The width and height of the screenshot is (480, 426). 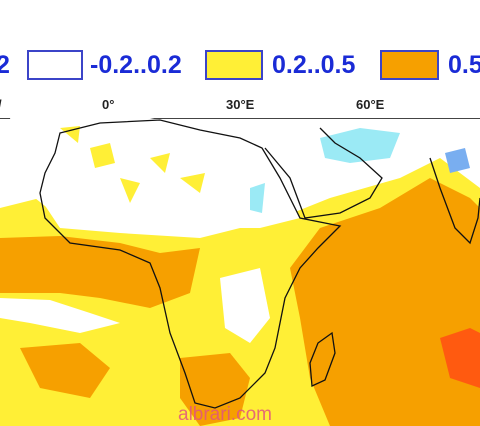 I want to click on longitude-label: 60°E, so click(x=370, y=104).